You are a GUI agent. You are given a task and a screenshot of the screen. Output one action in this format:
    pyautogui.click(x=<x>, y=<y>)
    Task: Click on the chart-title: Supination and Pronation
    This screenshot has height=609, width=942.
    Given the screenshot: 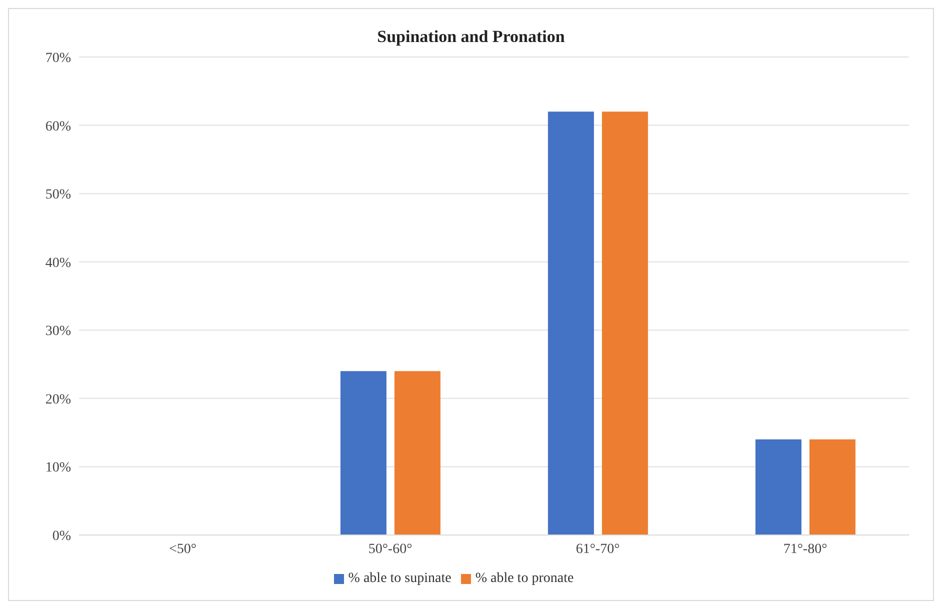 What is the action you would take?
    pyautogui.click(x=471, y=37)
    